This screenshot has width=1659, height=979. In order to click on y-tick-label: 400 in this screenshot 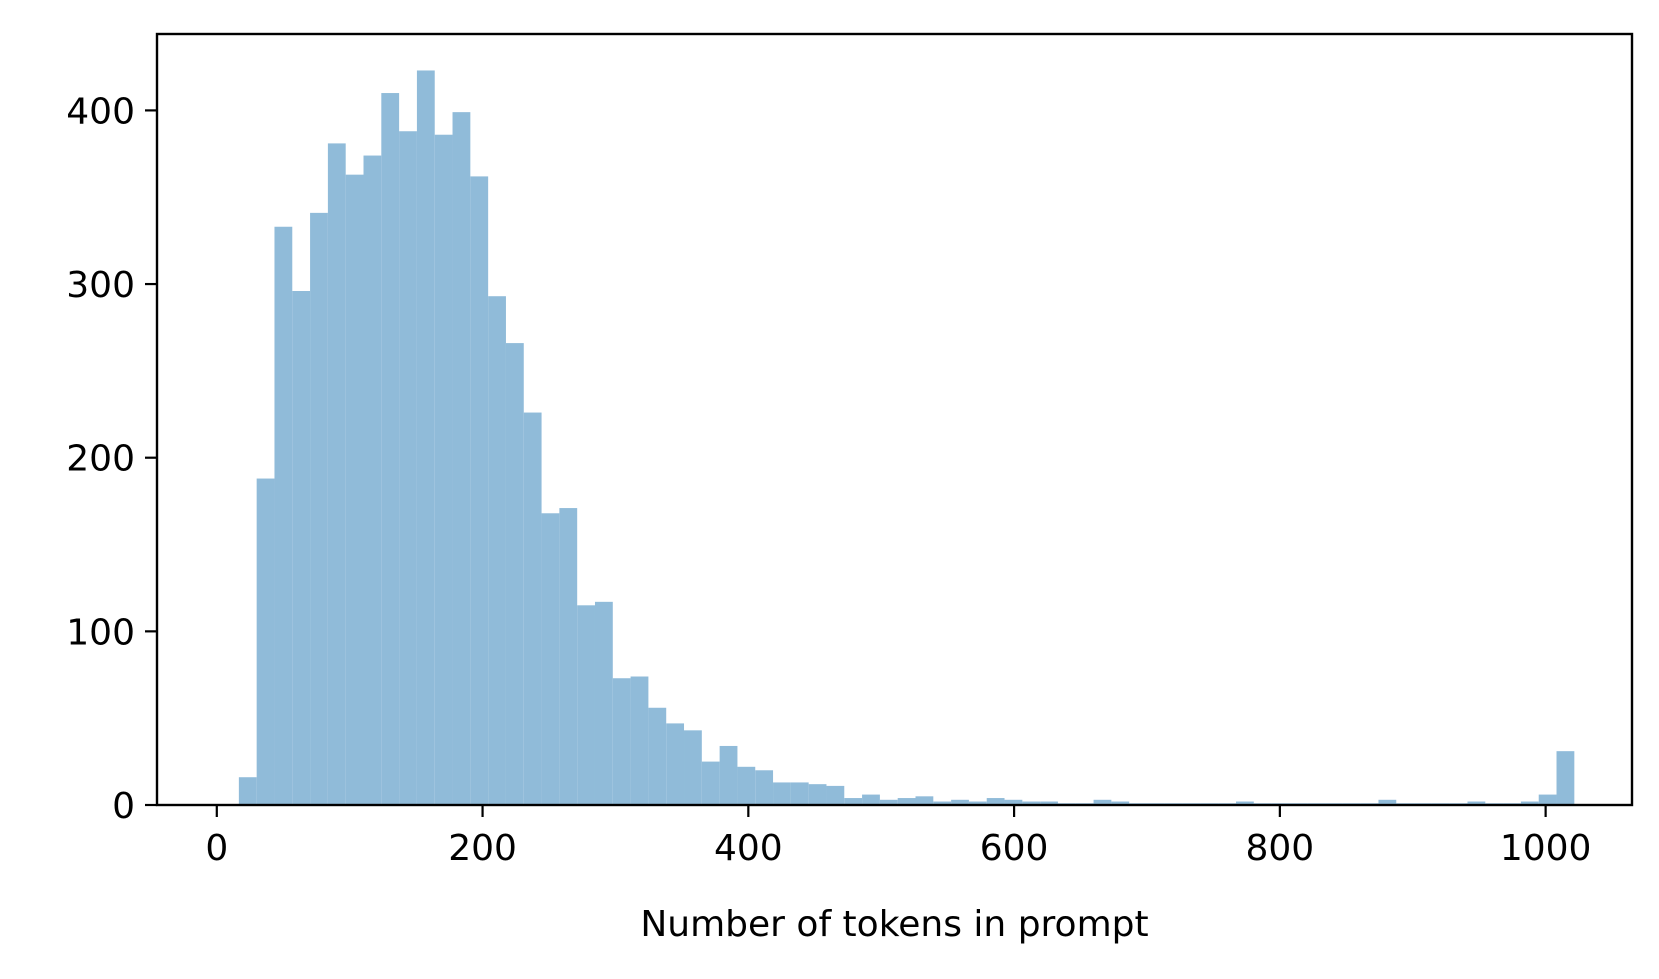, I will do `click(100, 111)`.